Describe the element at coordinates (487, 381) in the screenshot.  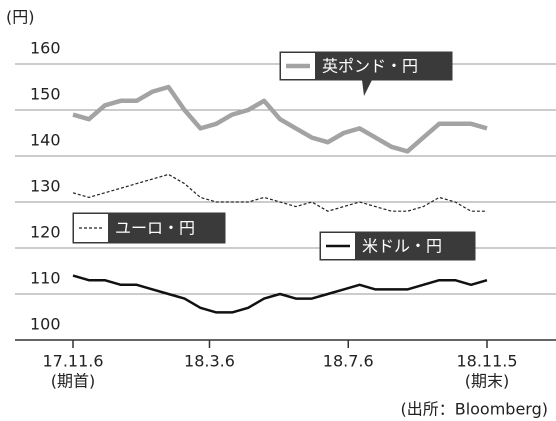
I see `end-note: (期末)` at that location.